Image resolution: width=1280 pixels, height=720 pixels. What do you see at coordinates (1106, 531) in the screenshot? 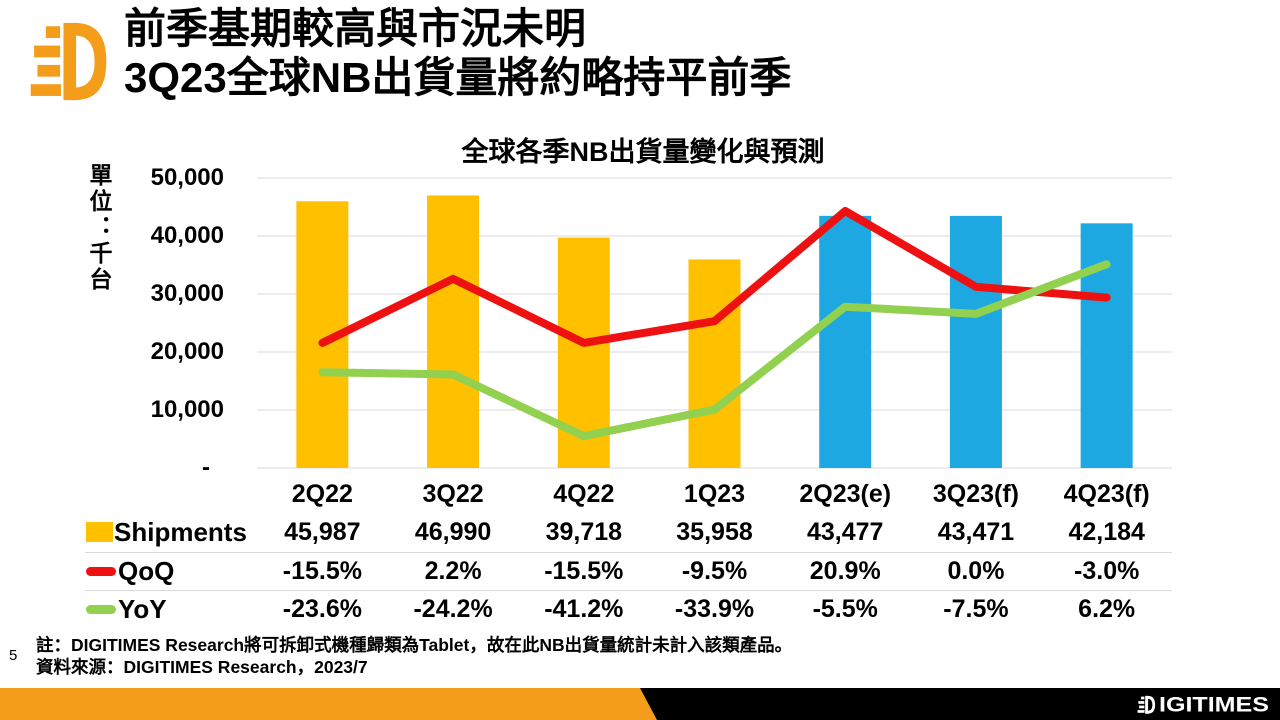
I see `table-cell: 42,184` at bounding box center [1106, 531].